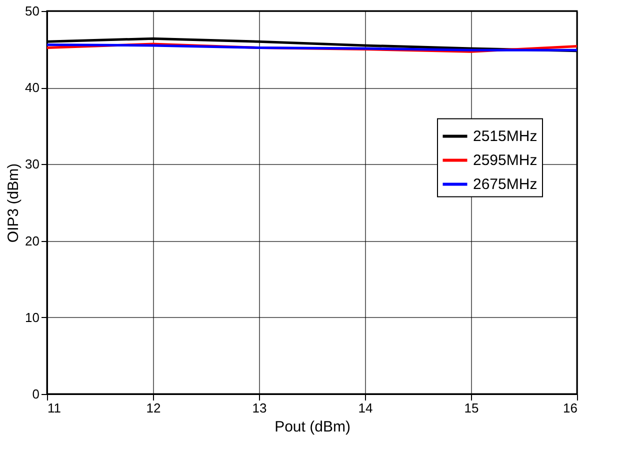 Image resolution: width=619 pixels, height=463 pixels. I want to click on x-tick-label: 11, so click(54, 408).